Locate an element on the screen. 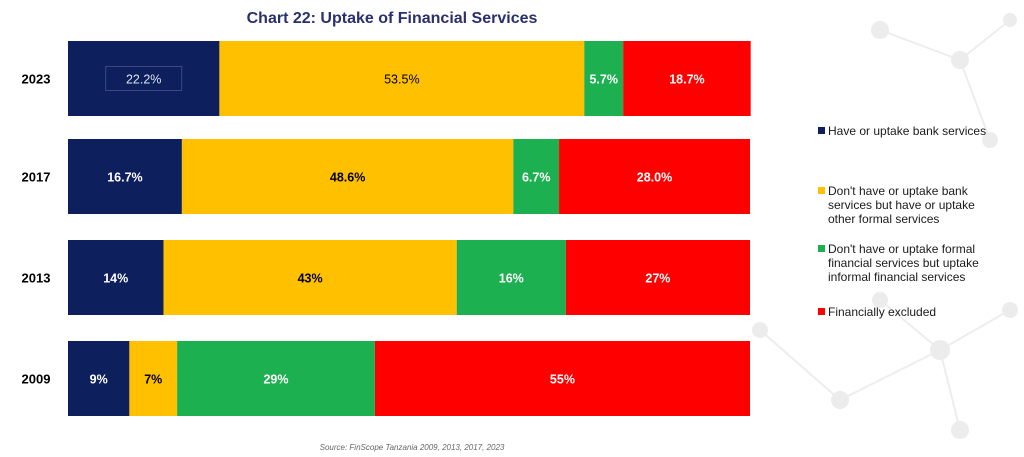 This screenshot has width=1024, height=457. data-label-2009-series-4: 55% is located at coordinates (562, 380).